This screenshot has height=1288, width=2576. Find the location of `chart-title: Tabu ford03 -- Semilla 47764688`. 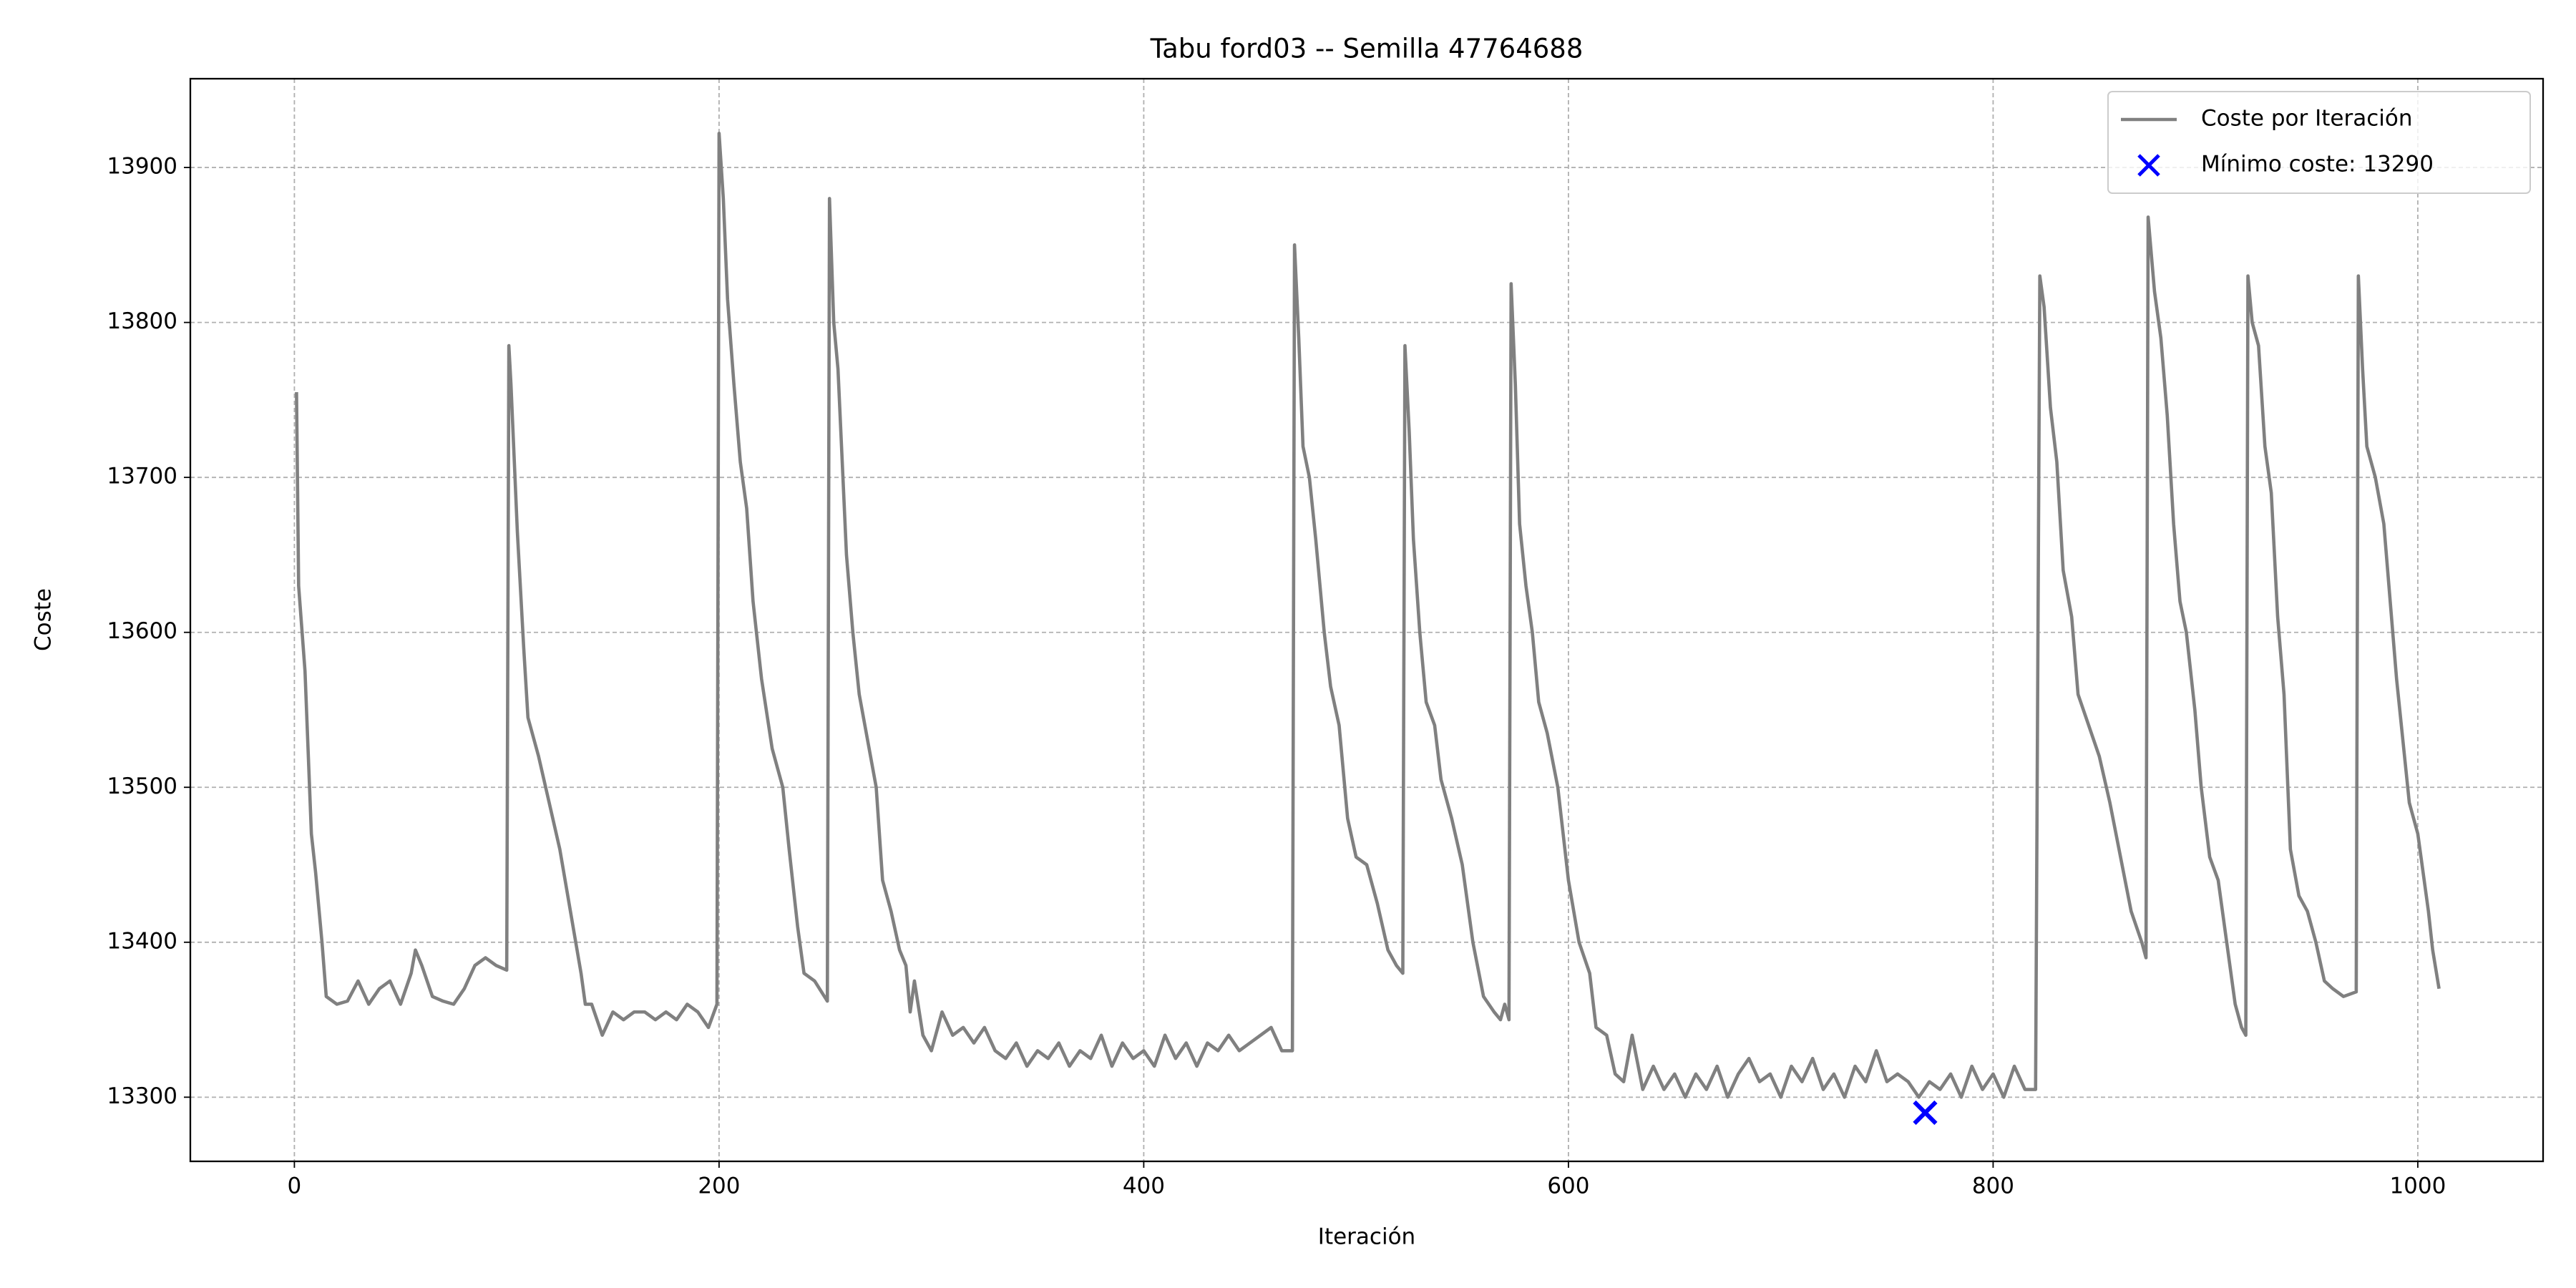

chart-title: Tabu ford03 -- Semilla 47764688 is located at coordinates (1367, 49).